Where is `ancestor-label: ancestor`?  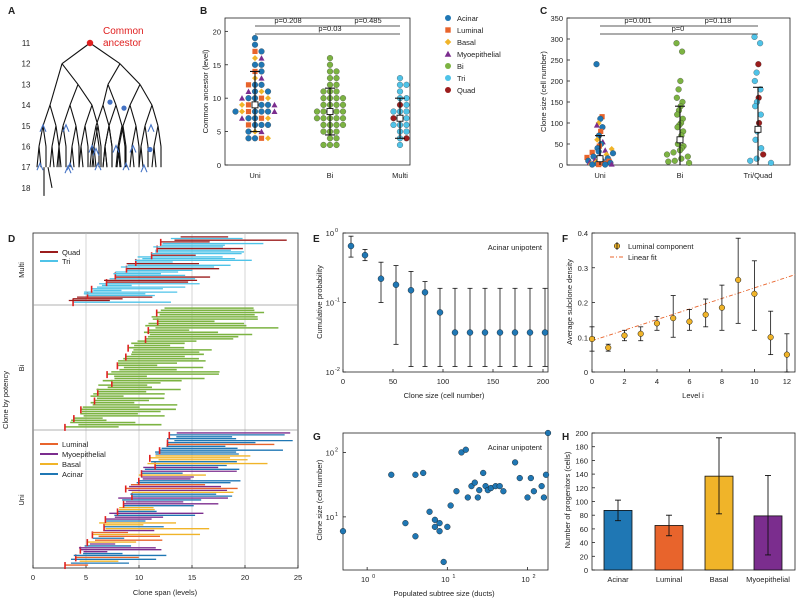 ancestor-label: ancestor is located at coordinates (122, 43).